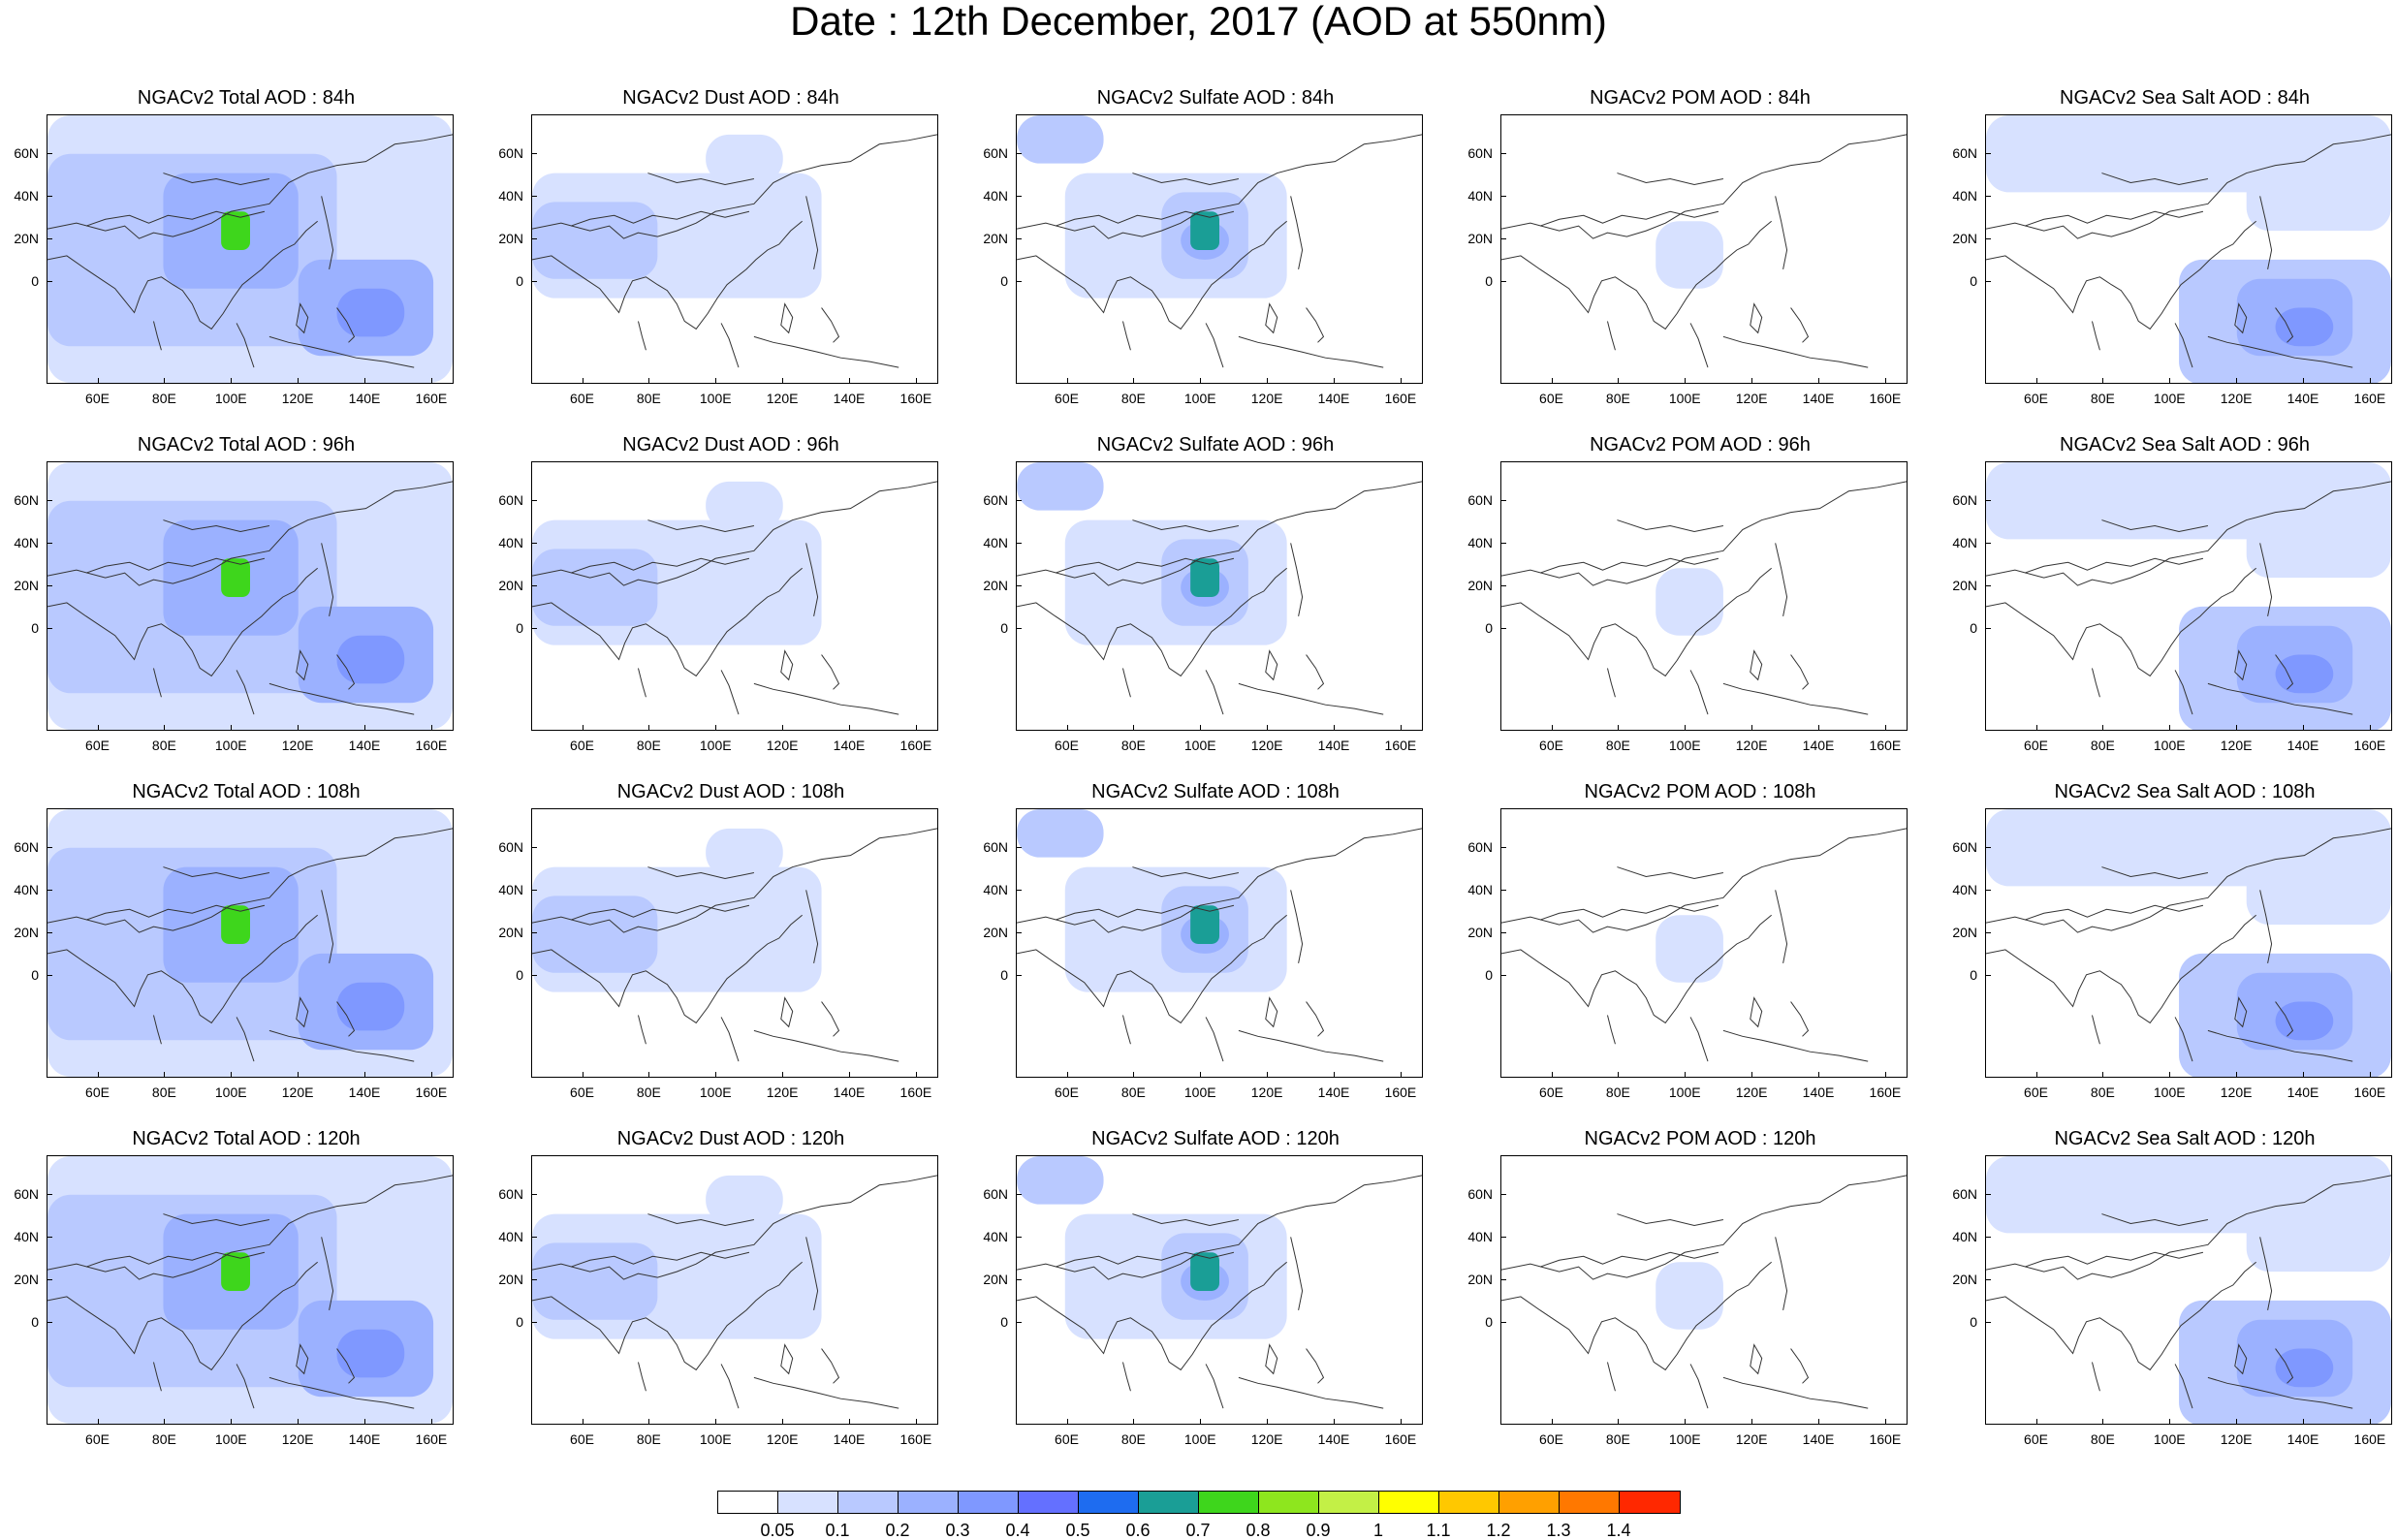 The image size is (2397, 1540). Describe the element at coordinates (1551, 745) in the screenshot. I see `lon-tick-label: 60E` at that location.